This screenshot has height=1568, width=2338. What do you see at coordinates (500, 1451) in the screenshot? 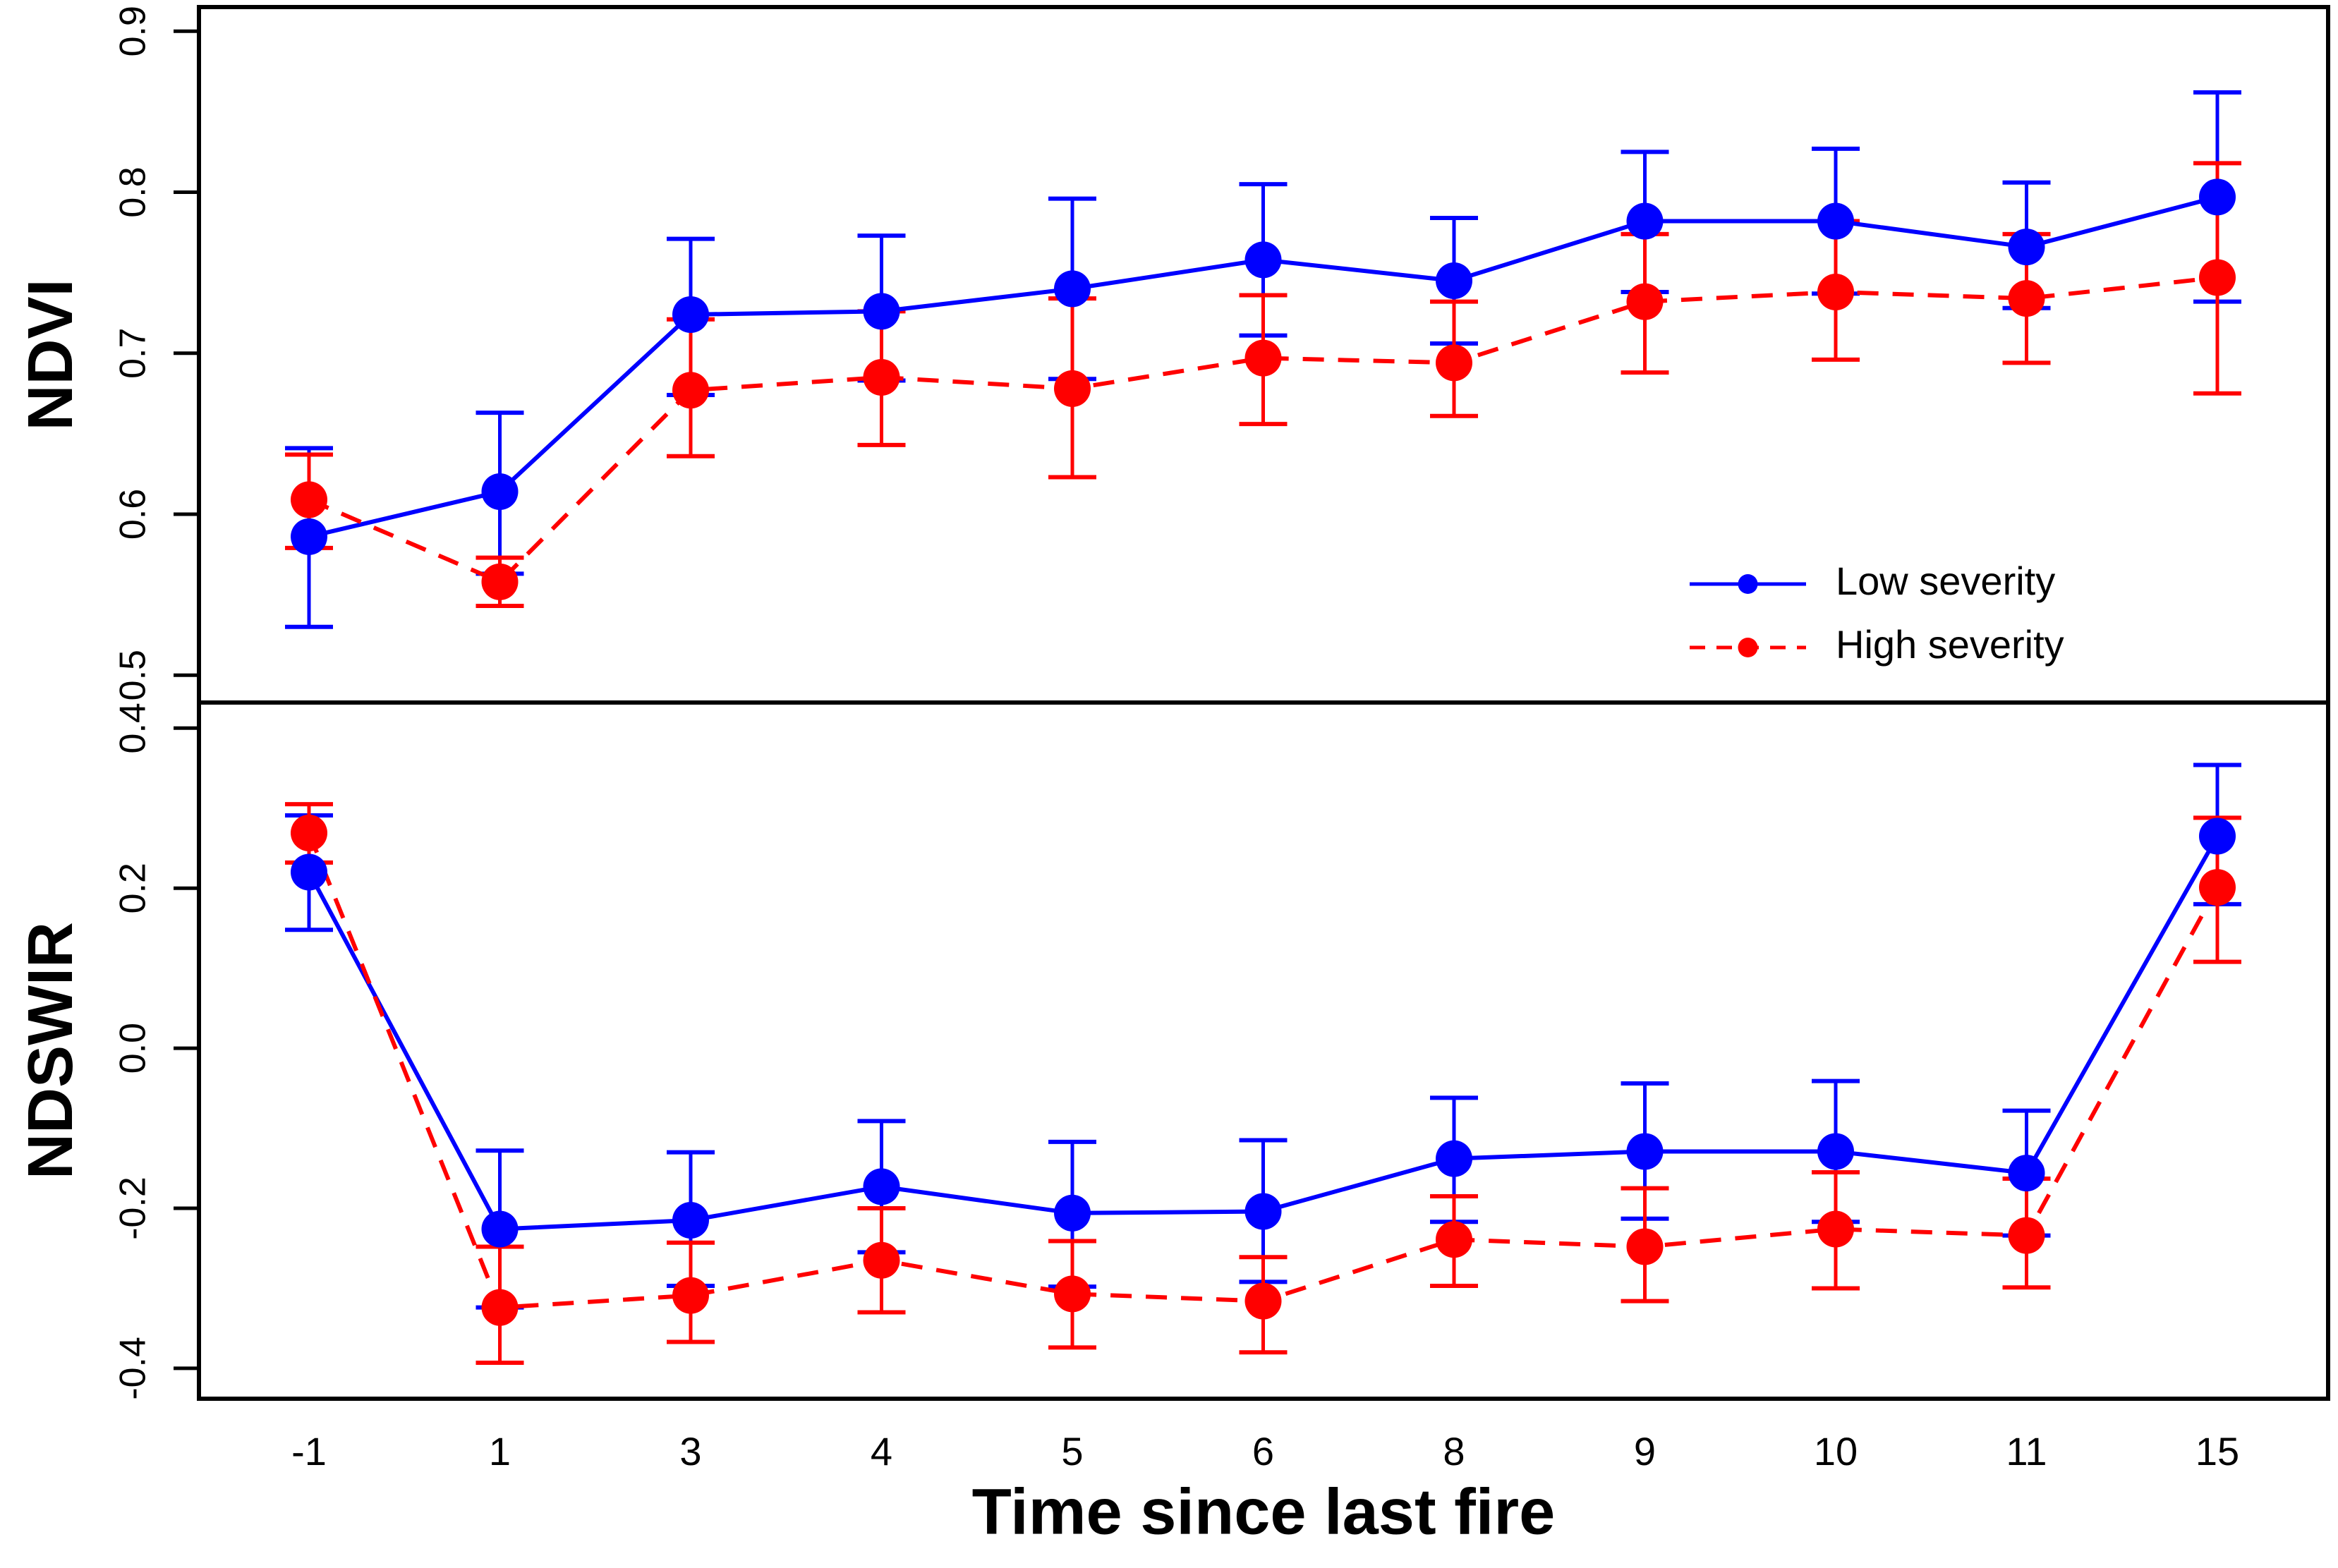
I see `x-tick-label: 1` at bounding box center [500, 1451].